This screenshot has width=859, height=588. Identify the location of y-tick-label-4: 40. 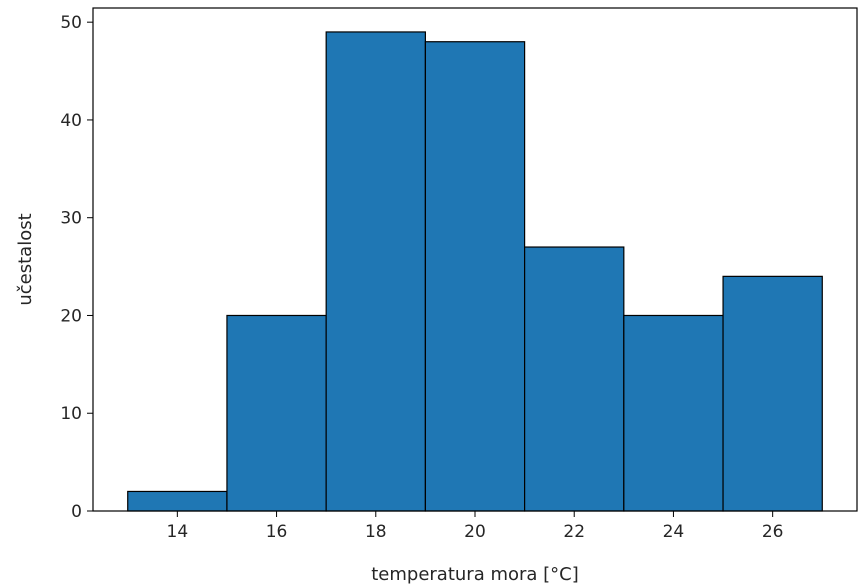
(71, 121).